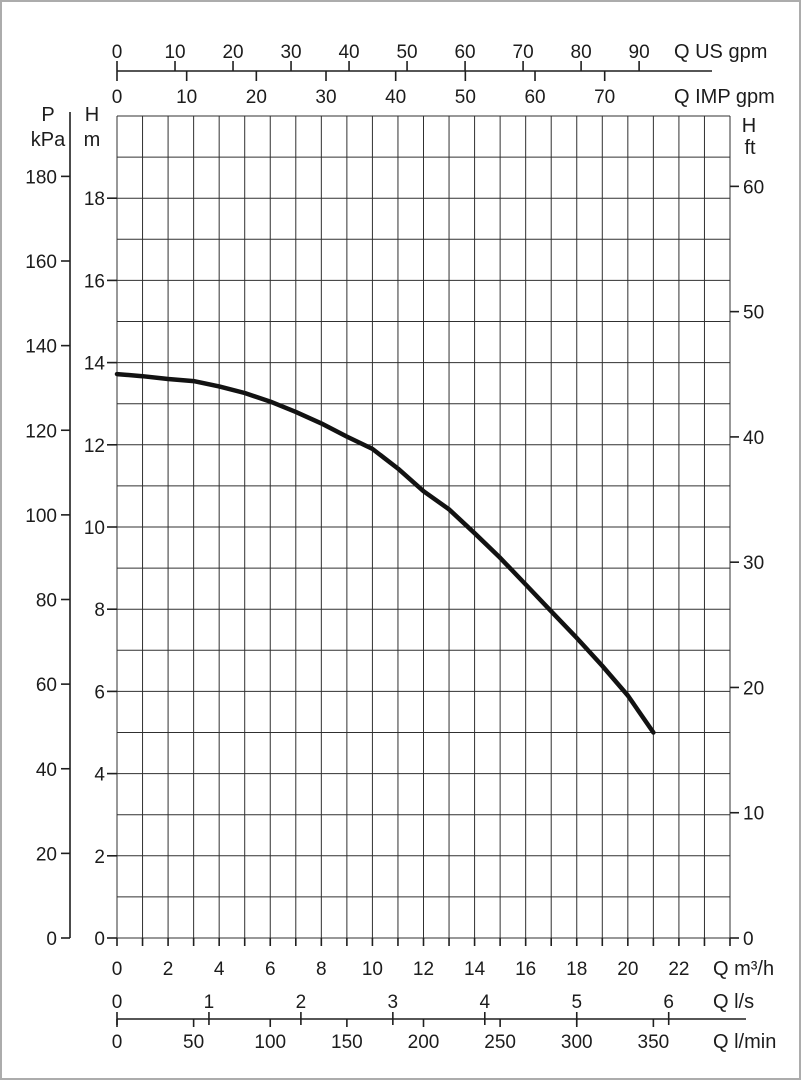 Image resolution: width=801 pixels, height=1080 pixels. What do you see at coordinates (743, 969) in the screenshot?
I see `axis-unit-q-m3h: Q m³/h` at bounding box center [743, 969].